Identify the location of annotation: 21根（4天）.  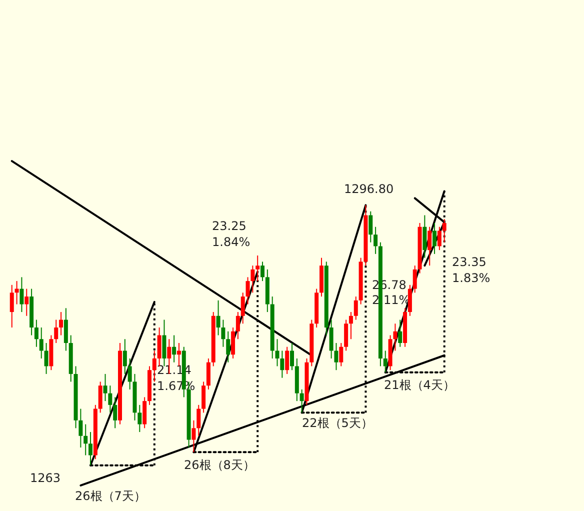
(419, 385).